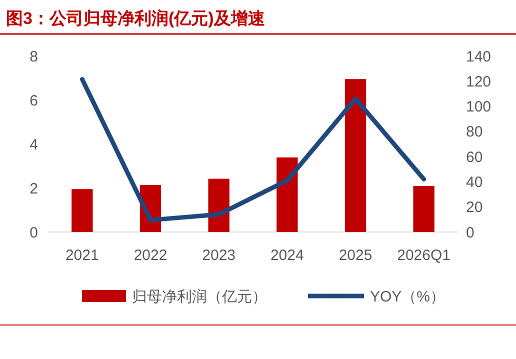  What do you see at coordinates (287, 255) in the screenshot?
I see `x-tick-label: 2024` at bounding box center [287, 255].